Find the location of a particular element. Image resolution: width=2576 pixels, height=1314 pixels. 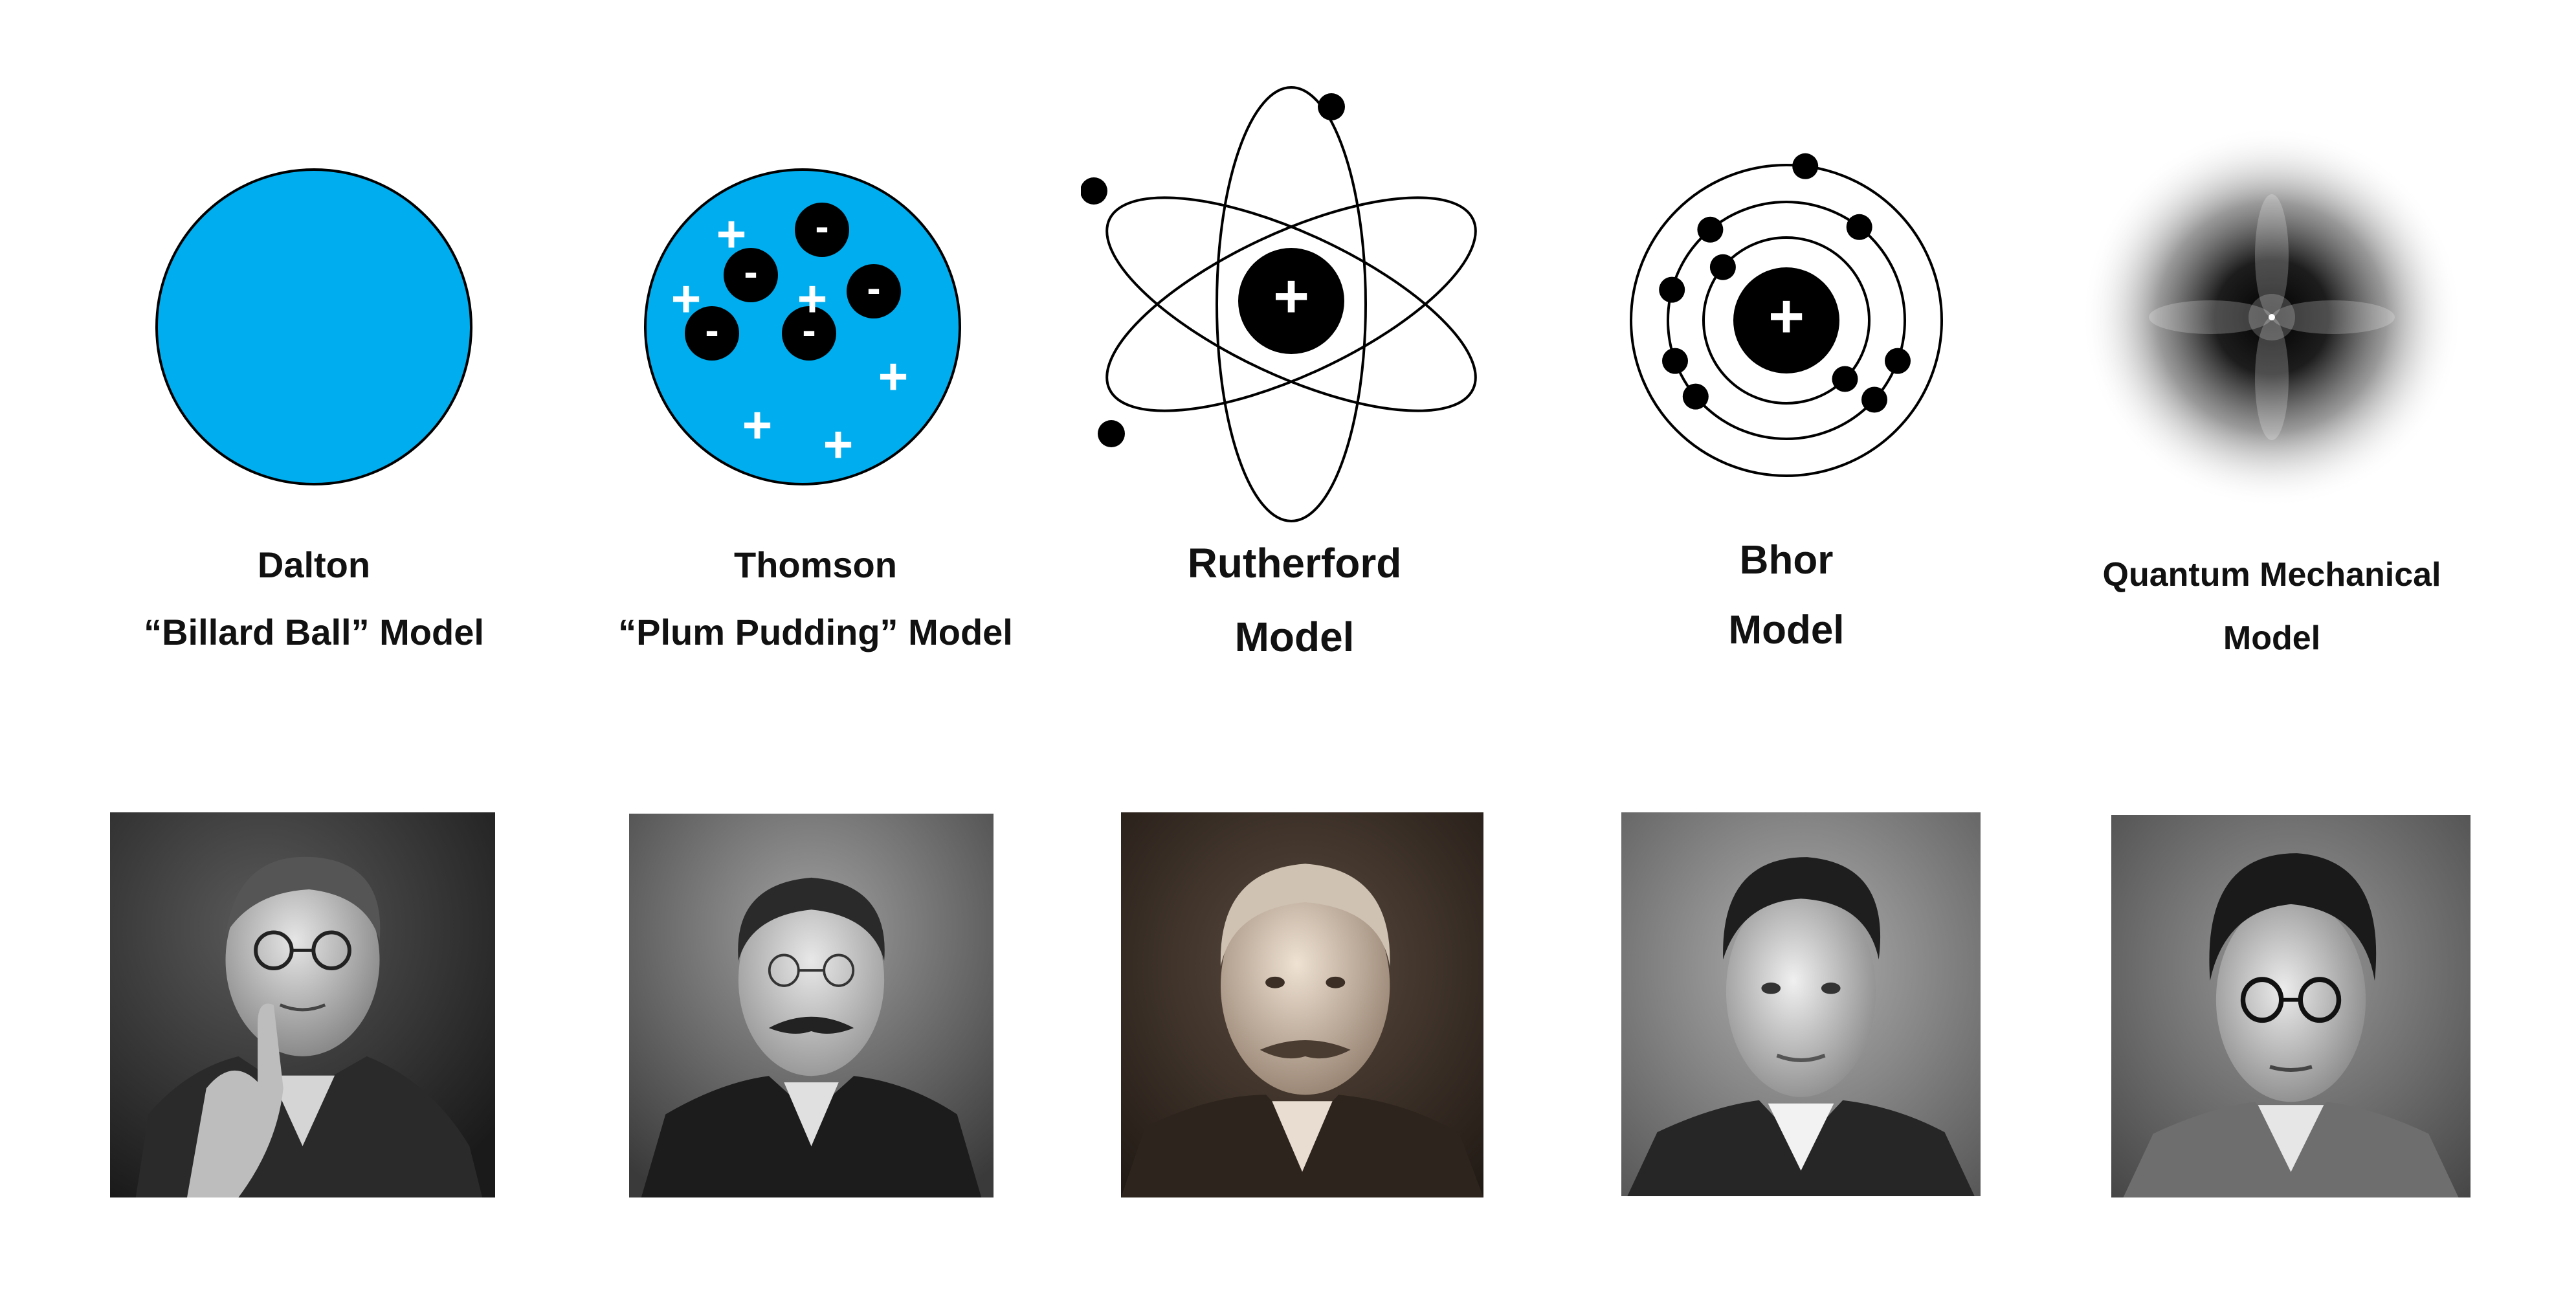

dalton-sphere is located at coordinates (313, 326).